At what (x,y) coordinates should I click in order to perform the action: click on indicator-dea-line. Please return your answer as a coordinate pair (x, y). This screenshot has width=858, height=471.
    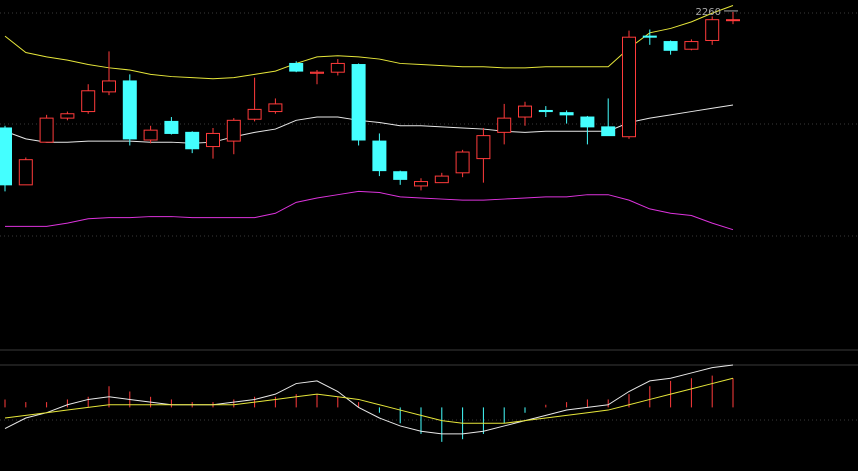
    Looking at the image, I should click on (369, 400).